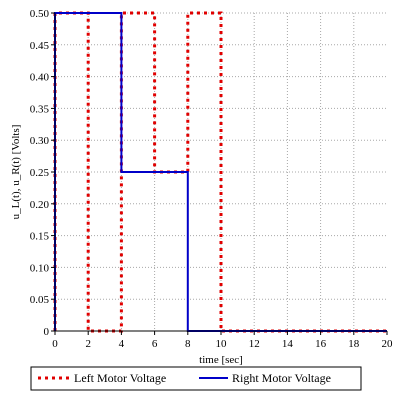 The image size is (400, 400). What do you see at coordinates (40, 14) in the screenshot?
I see `y-tick-label: 0.50` at bounding box center [40, 14].